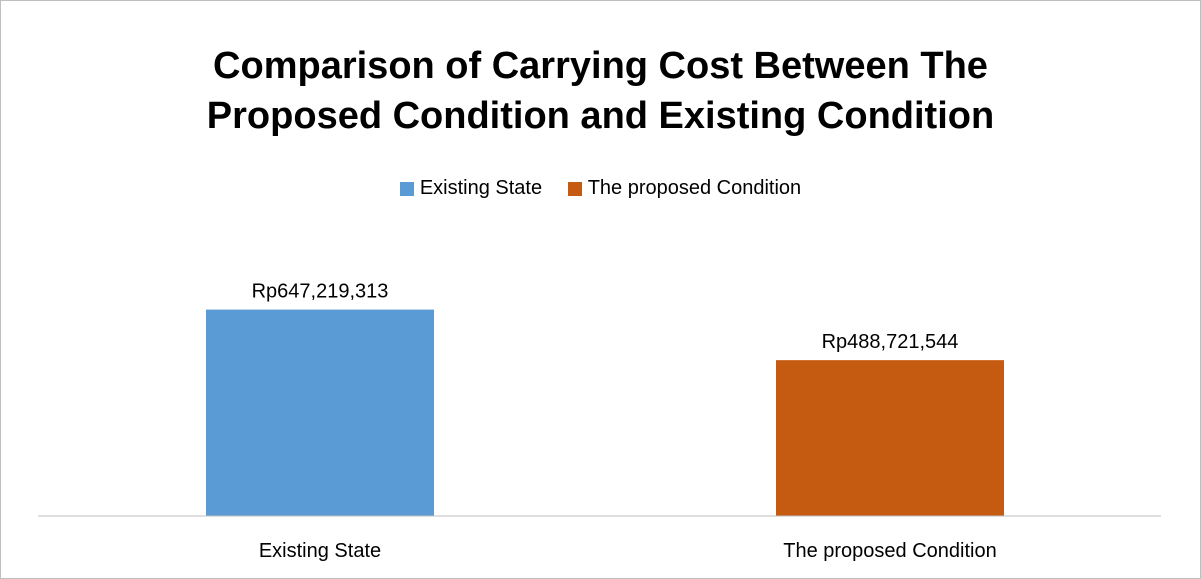  I want to click on x-tick-label-1: The proposed Condition, so click(889, 551).